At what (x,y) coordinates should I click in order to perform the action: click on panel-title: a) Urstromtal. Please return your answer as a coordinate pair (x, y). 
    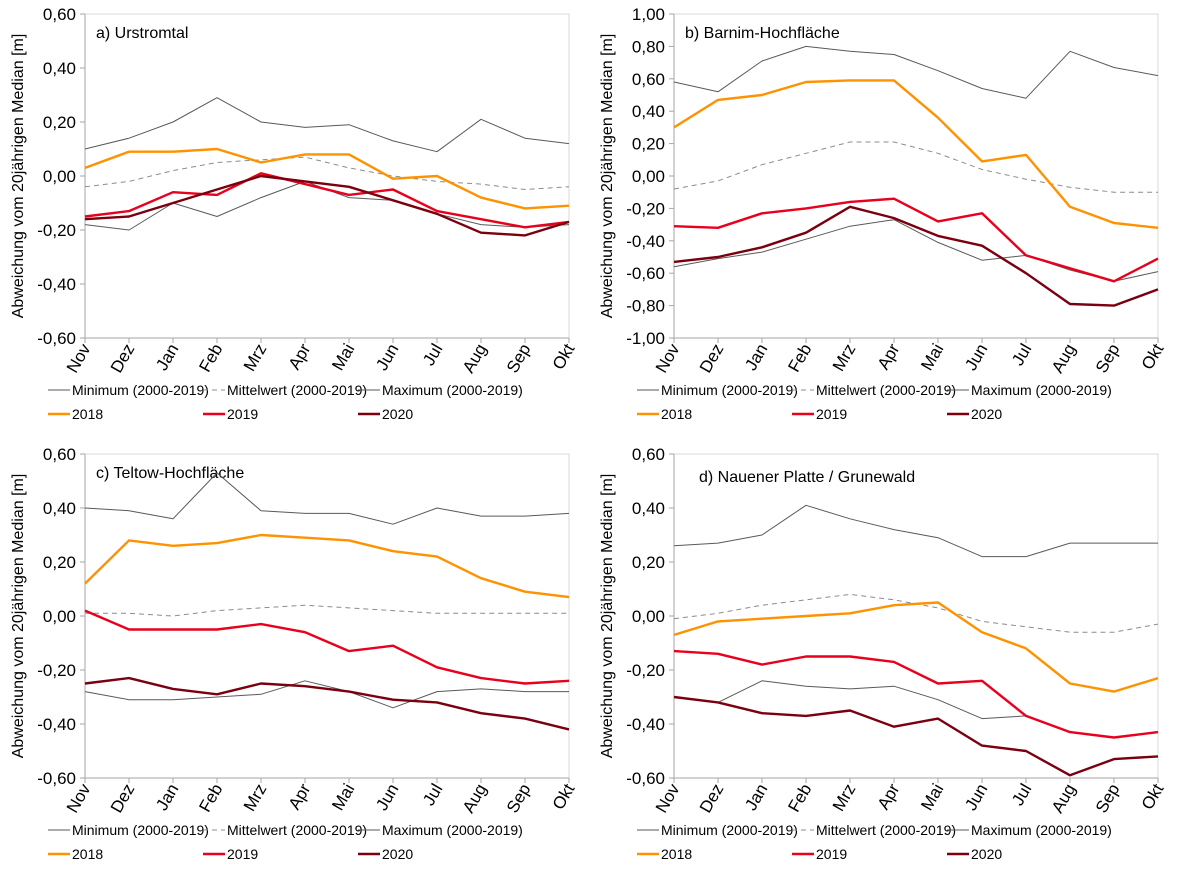
    Looking at the image, I should click on (142, 33).